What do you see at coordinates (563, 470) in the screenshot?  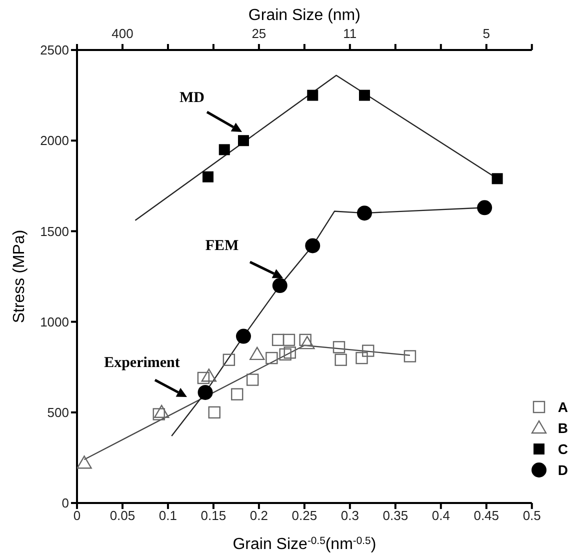 I see `legend-label: D` at bounding box center [563, 470].